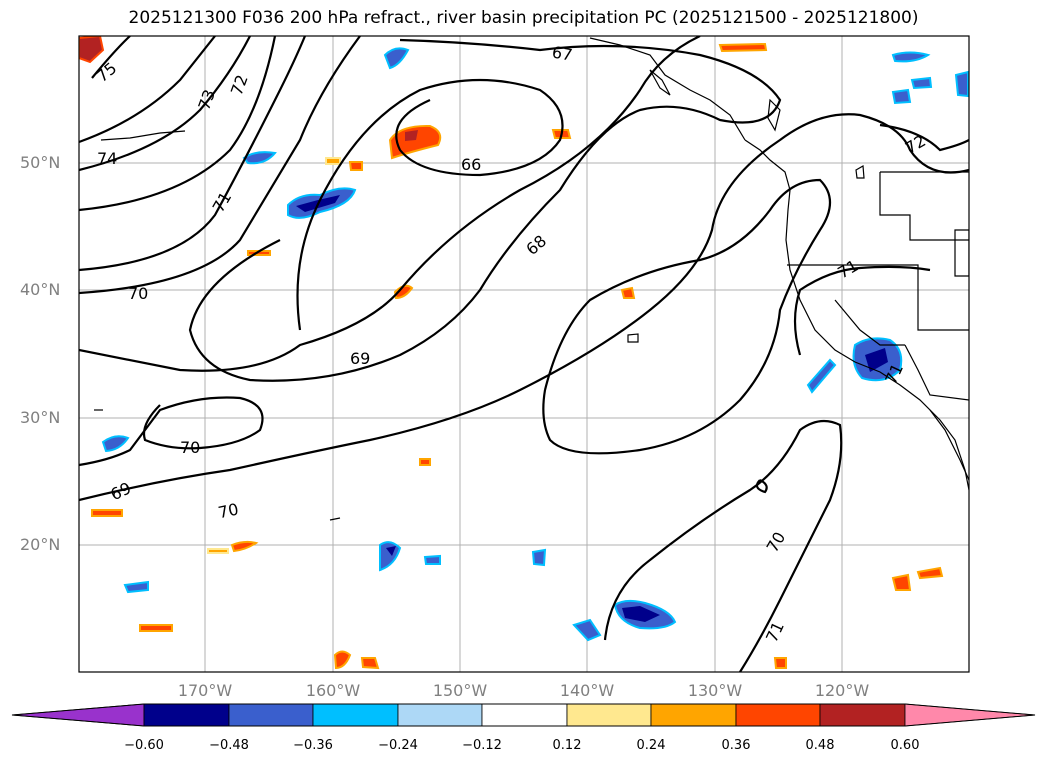 This screenshot has height=765, width=1047. Describe the element at coordinates (144, 745) in the screenshot. I see `colorbar-tick-label: −0.60` at that location.